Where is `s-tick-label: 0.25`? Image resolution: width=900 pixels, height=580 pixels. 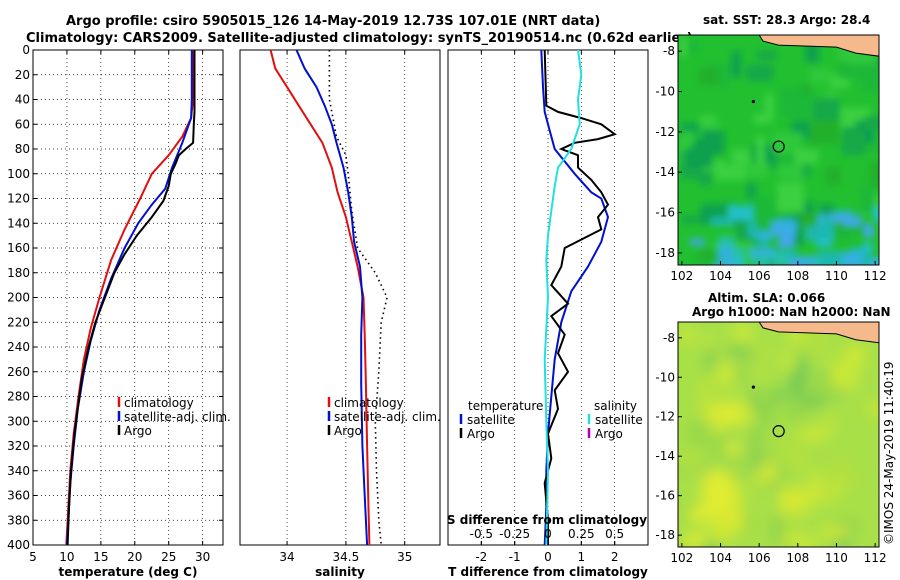
s-tick-label: 0.25 is located at coordinates (581, 534).